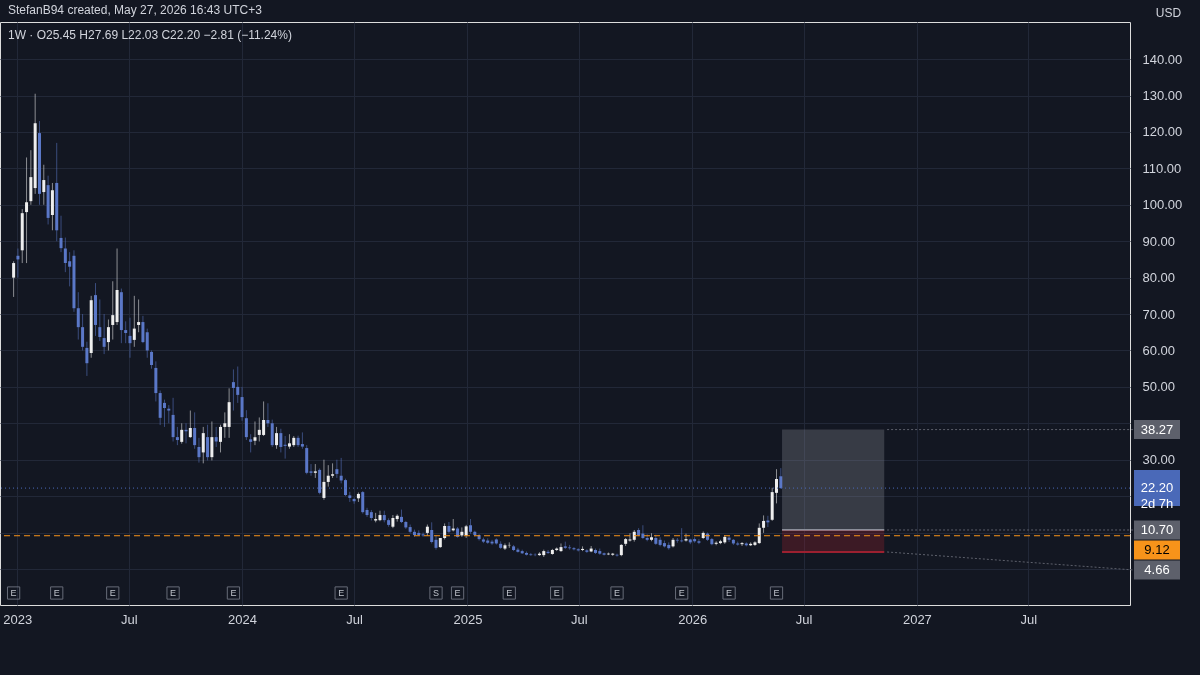 Image resolution: width=1200 pixels, height=675 pixels. Describe the element at coordinates (1162, 205) in the screenshot. I see `y-tick-label: 100.00` at that location.